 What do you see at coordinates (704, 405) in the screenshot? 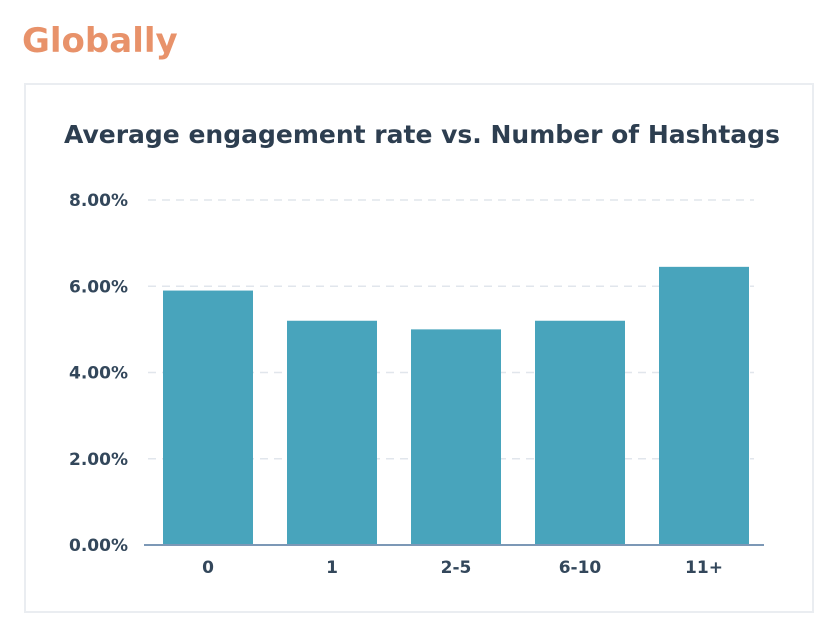
I see `bar-11+` at bounding box center [704, 405].